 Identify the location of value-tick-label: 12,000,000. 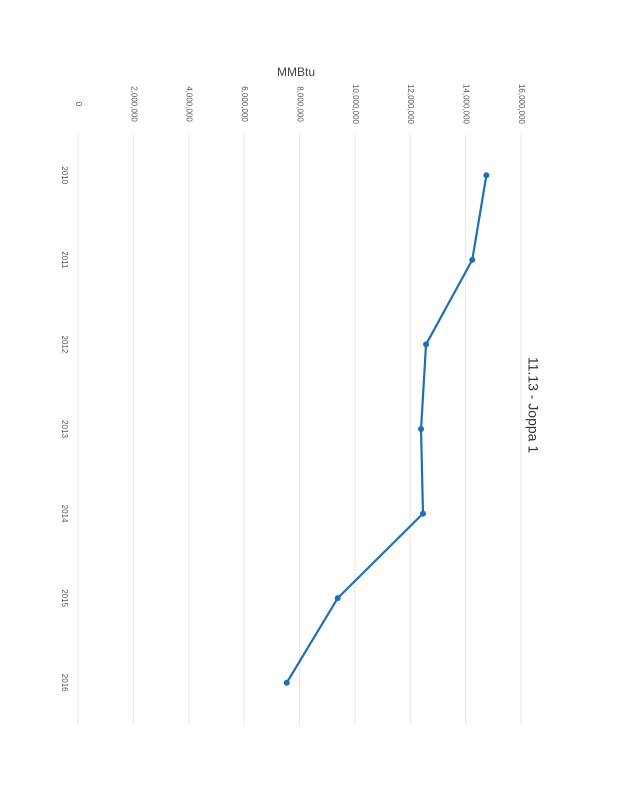
(410, 104).